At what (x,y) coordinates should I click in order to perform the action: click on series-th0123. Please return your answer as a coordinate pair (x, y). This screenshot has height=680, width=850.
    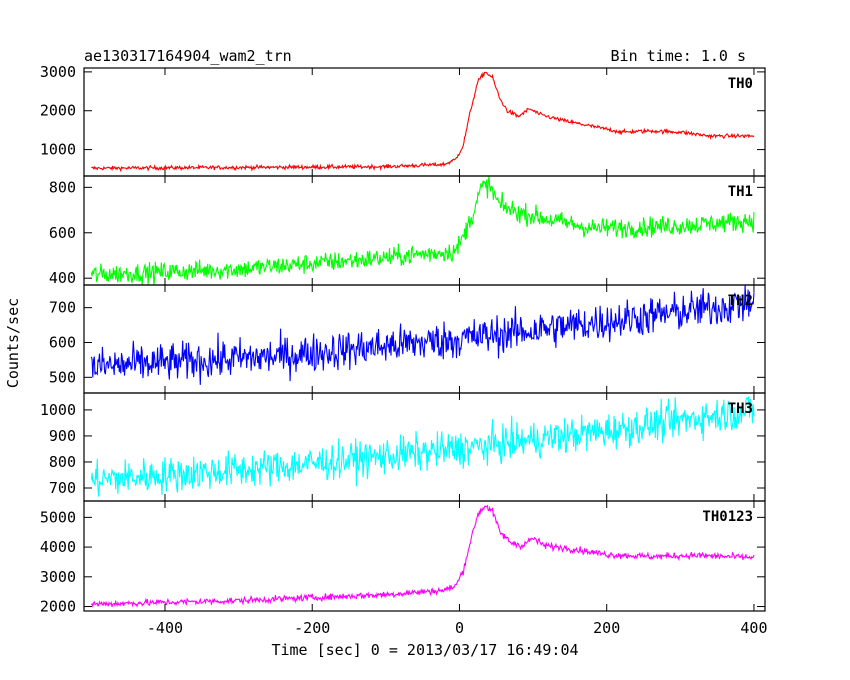
    Looking at the image, I should click on (422, 556).